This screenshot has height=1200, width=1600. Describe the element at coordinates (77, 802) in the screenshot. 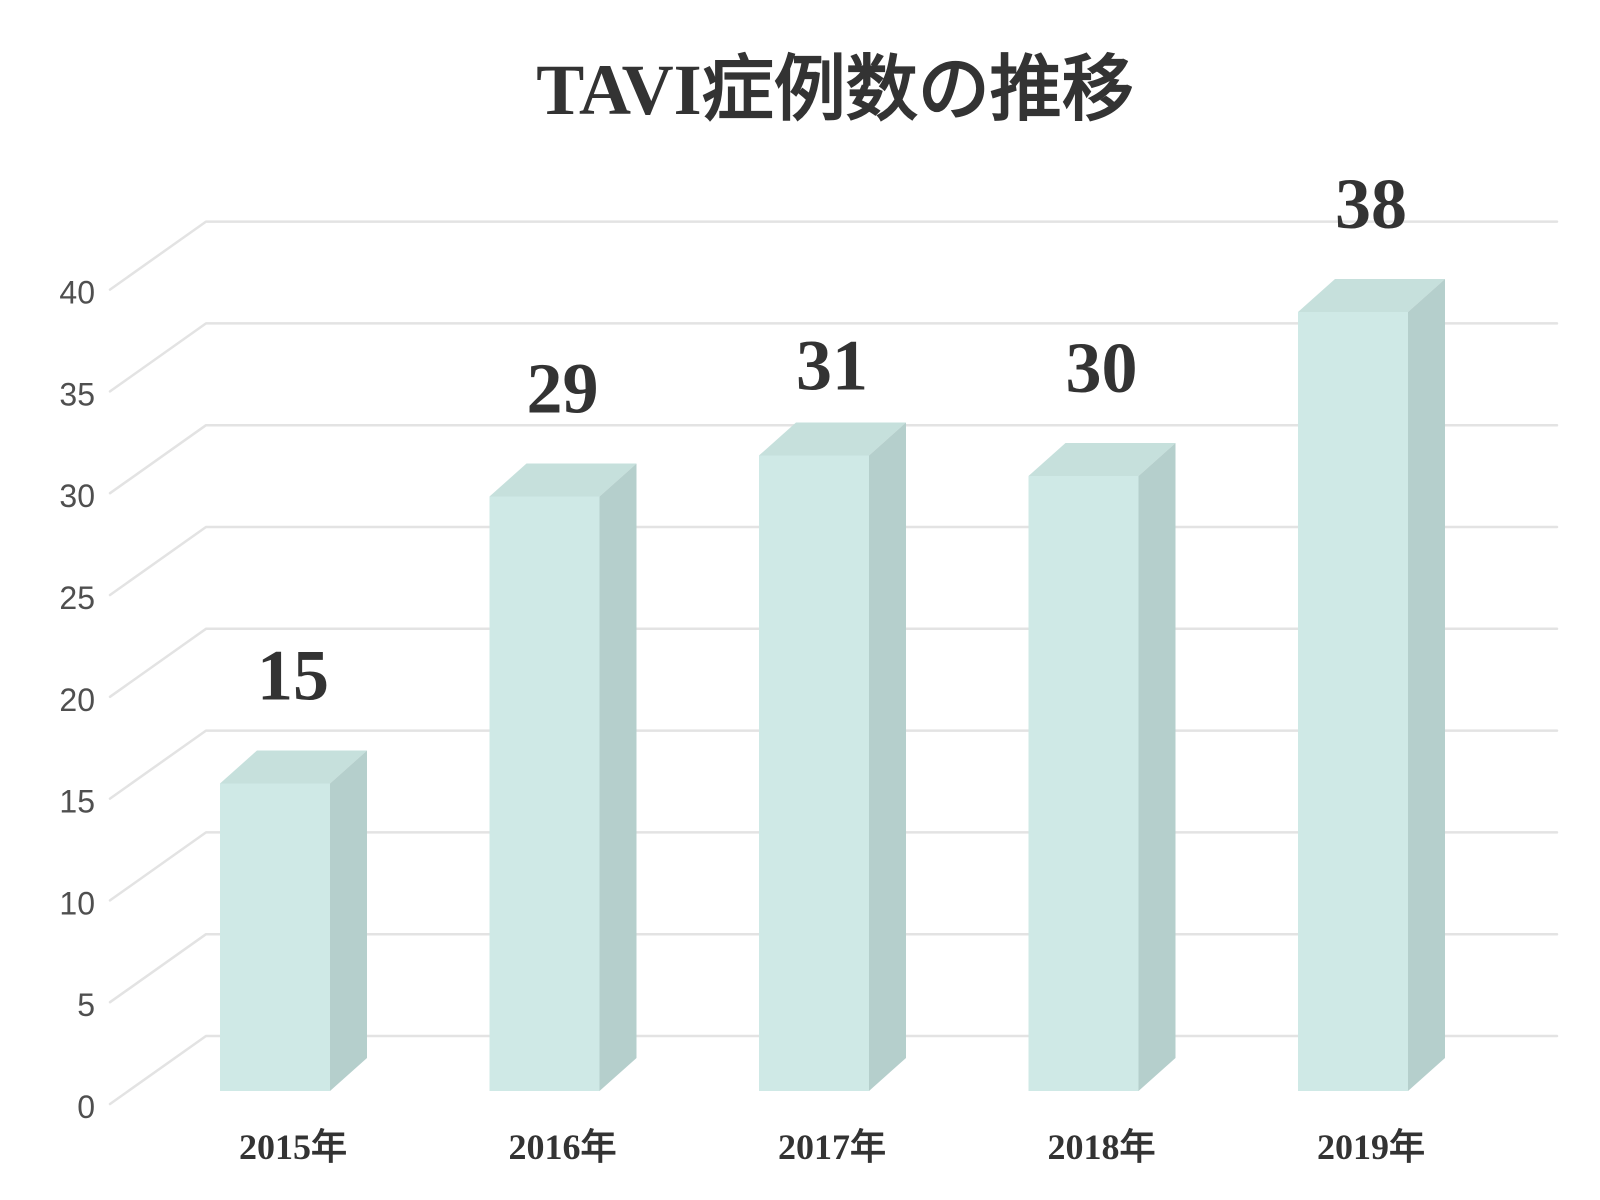

I see `y-tick-label-15: 15` at that location.